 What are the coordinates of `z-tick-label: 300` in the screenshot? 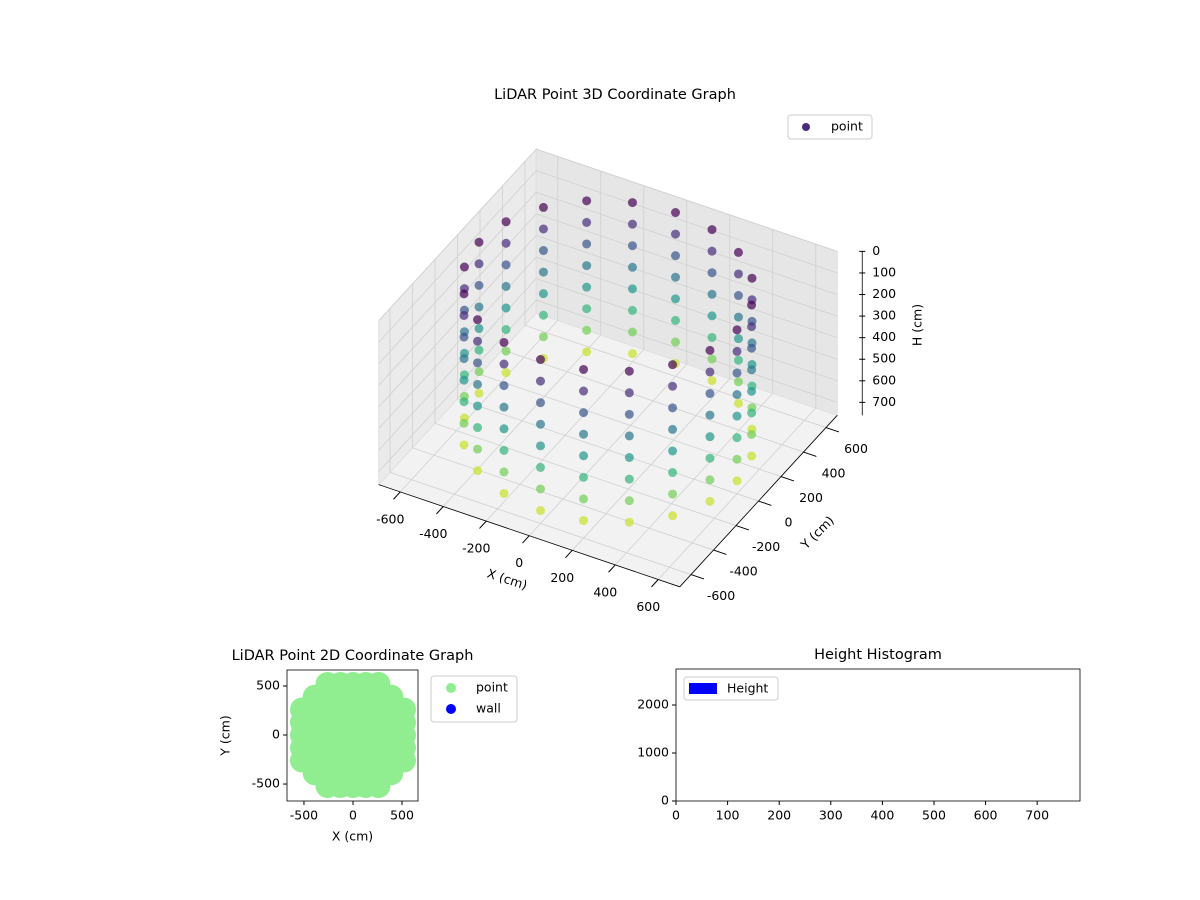 It's located at (884, 315).